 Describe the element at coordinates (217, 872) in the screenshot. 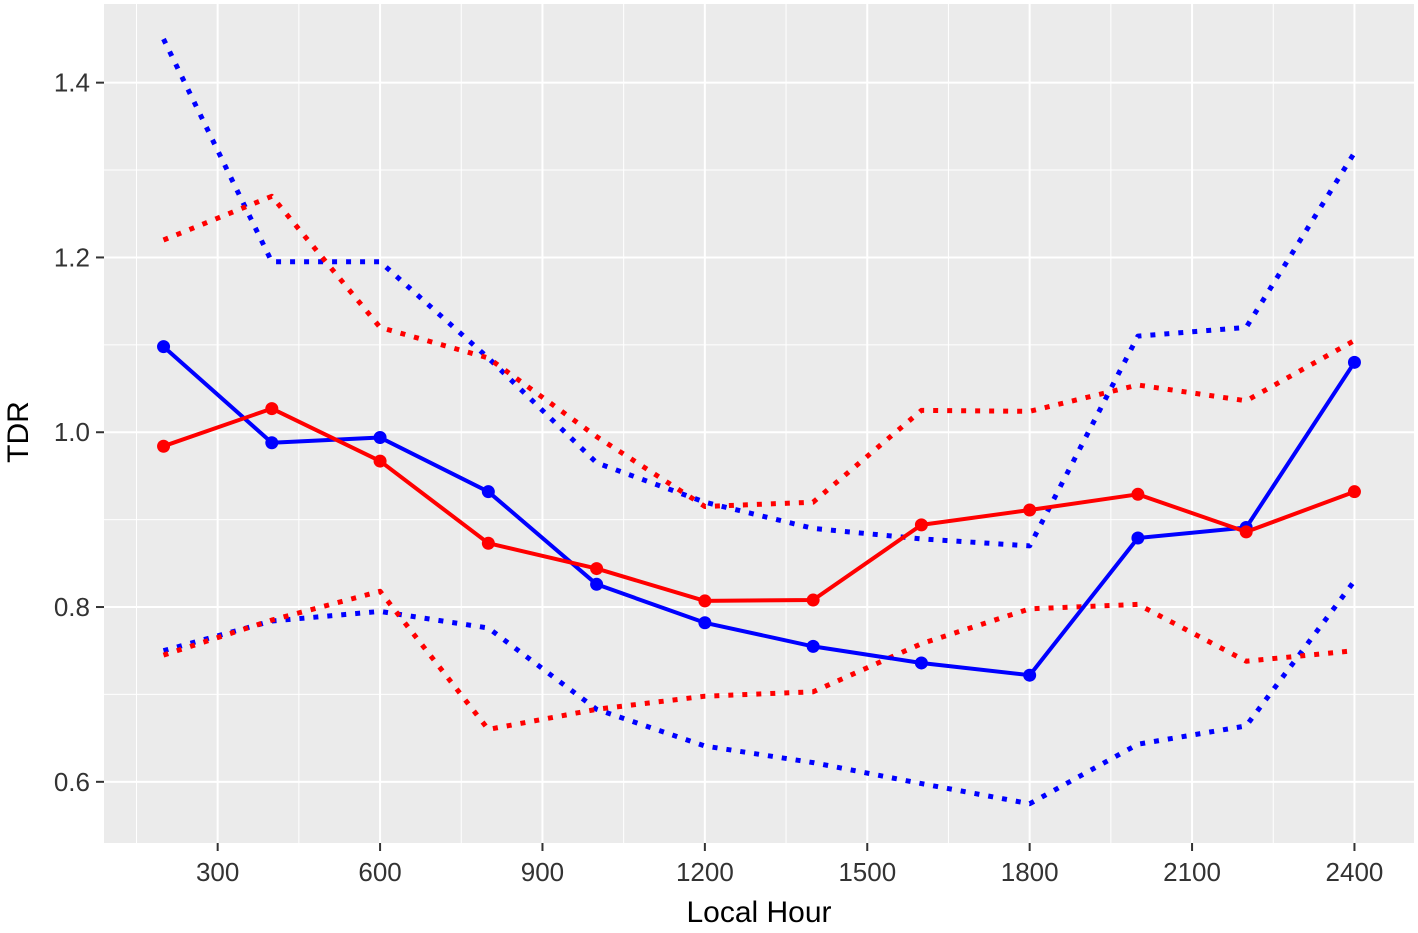

I see `x-tick-label: 300` at that location.